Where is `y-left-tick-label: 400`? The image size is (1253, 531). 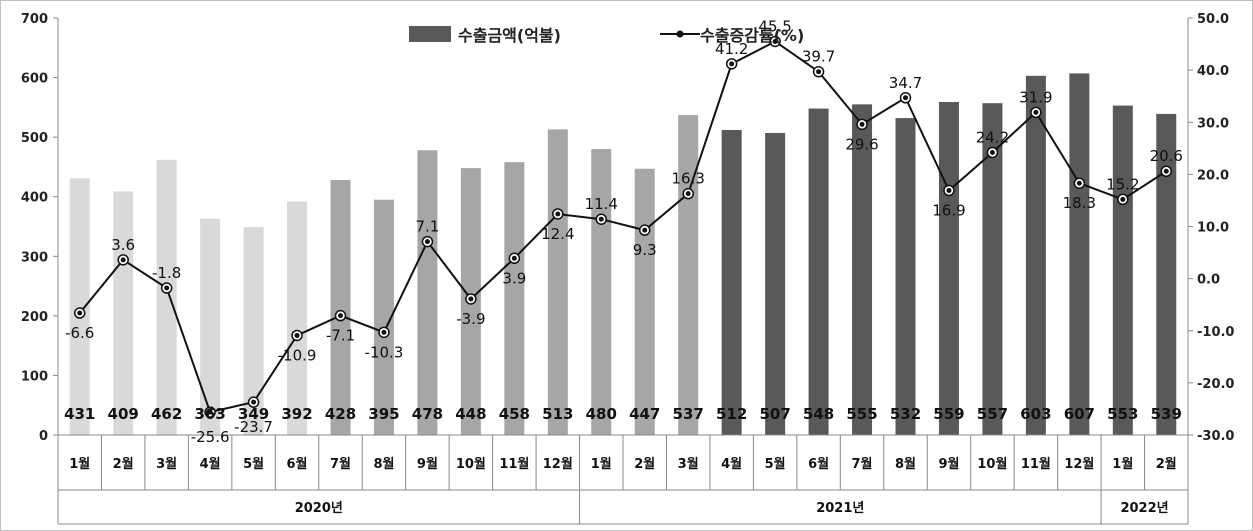
y-left-tick-label: 400 is located at coordinates (34, 198).